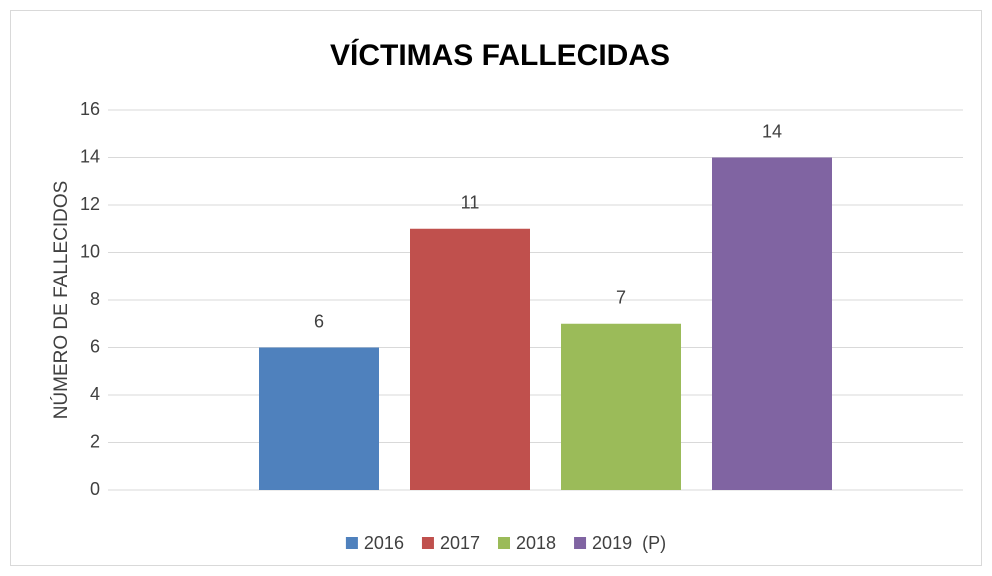 This screenshot has height=576, width=992. I want to click on y-axis-label: NÚMERO DE FALLECIDOS, so click(61, 300).